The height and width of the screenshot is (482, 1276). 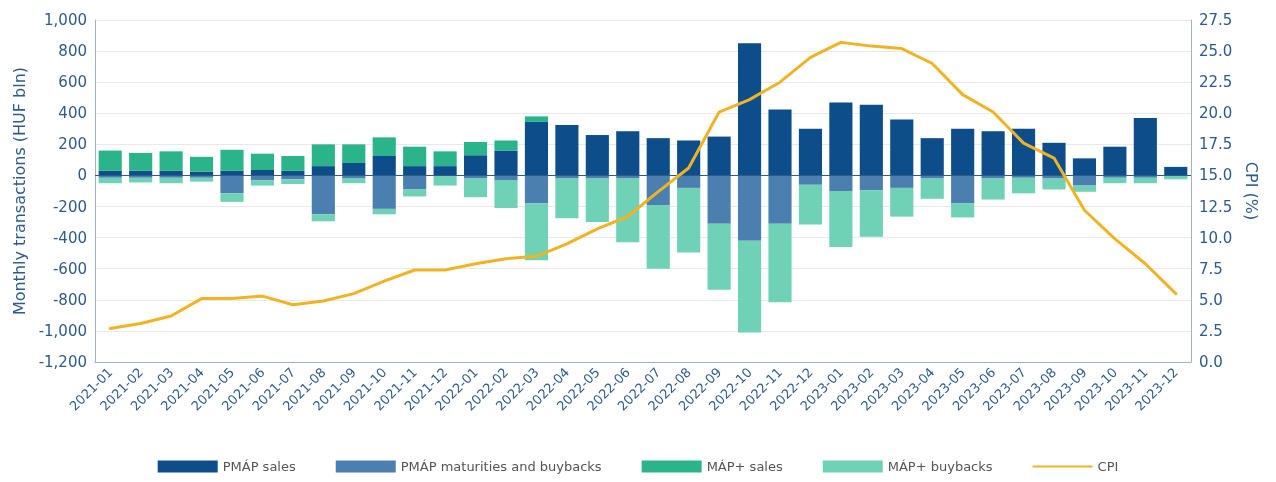 I want to click on y-tick-label: -200, so click(x=69, y=206).